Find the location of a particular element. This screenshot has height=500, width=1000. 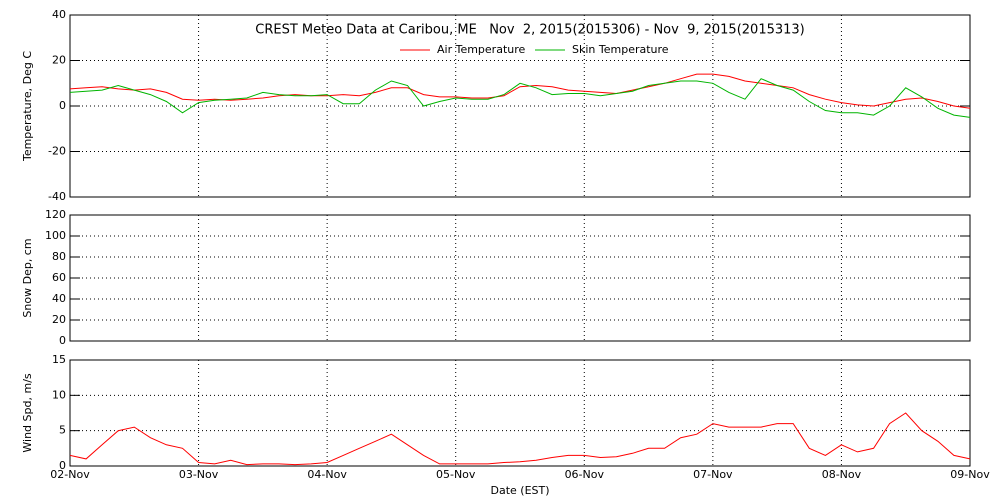

y-tick-label: 10 is located at coordinates (59, 394).